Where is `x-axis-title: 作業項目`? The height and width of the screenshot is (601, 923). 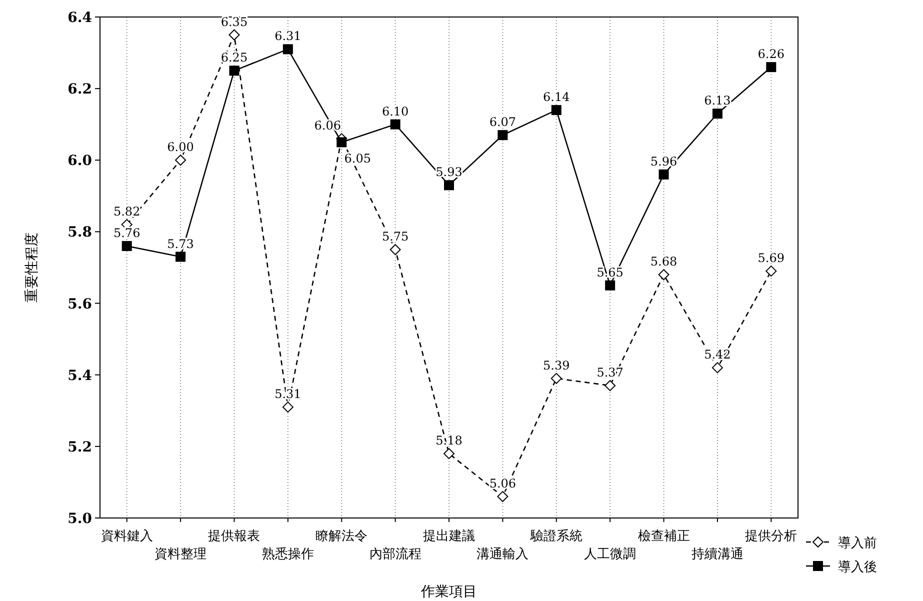
x-axis-title: 作業項目 is located at coordinates (448, 592).